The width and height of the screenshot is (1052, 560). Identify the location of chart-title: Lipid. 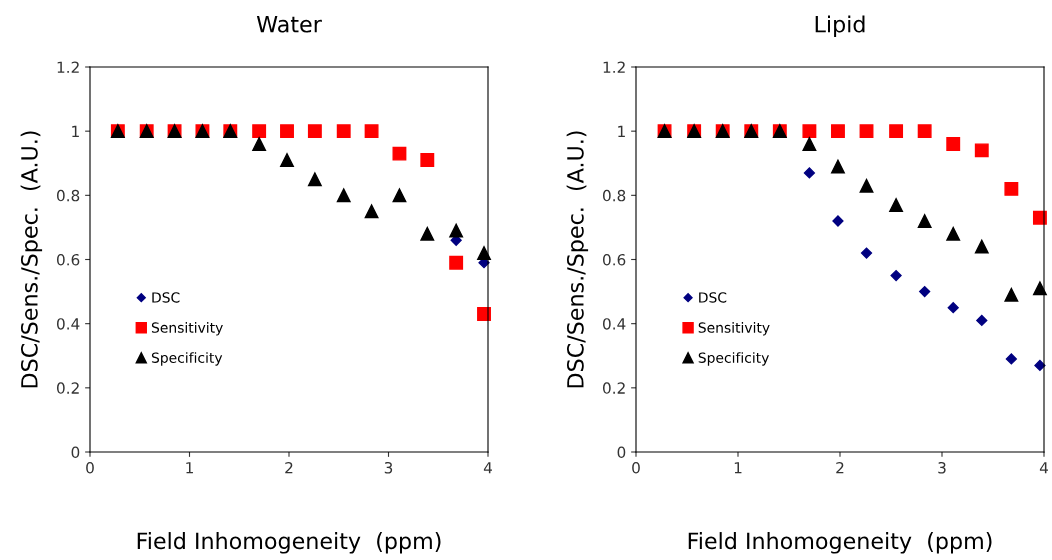
(840, 26).